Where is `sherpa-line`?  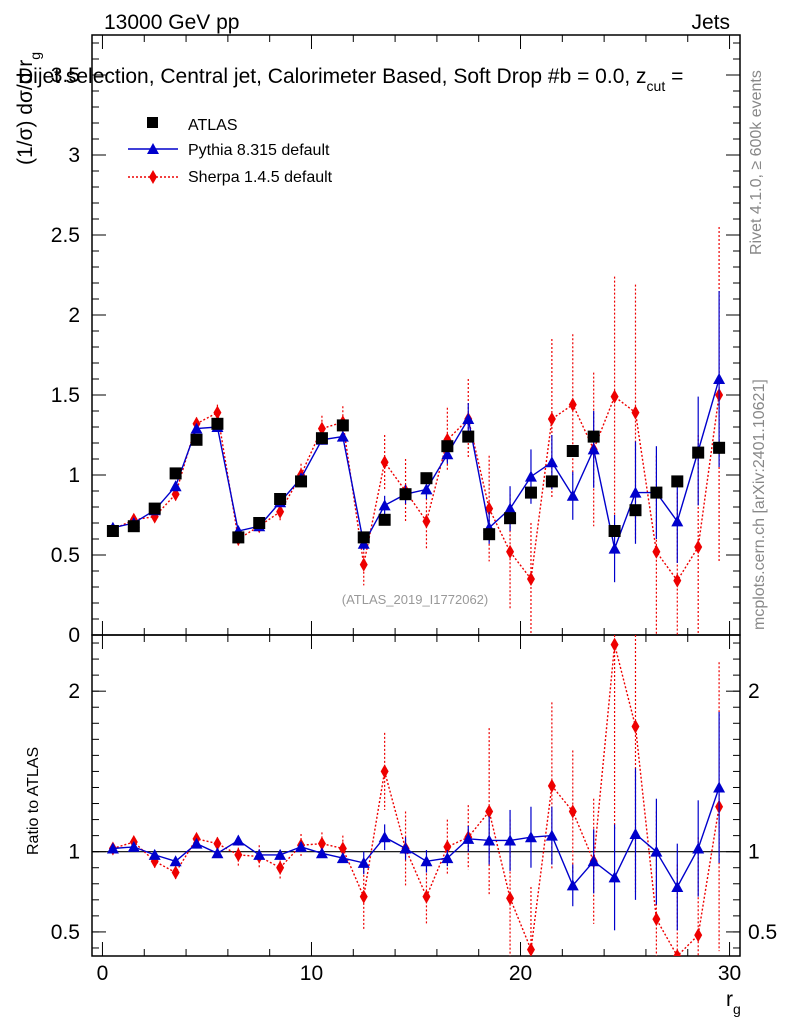
sherpa-line is located at coordinates (416, 488).